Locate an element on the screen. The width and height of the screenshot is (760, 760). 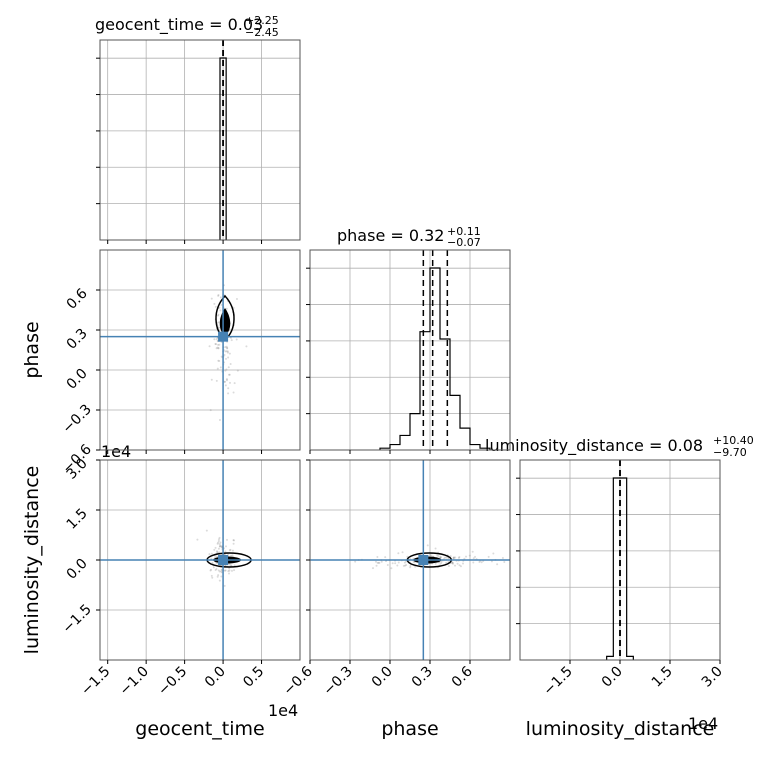
x-tick-label: 0.0 is located at coordinates (612, 677).